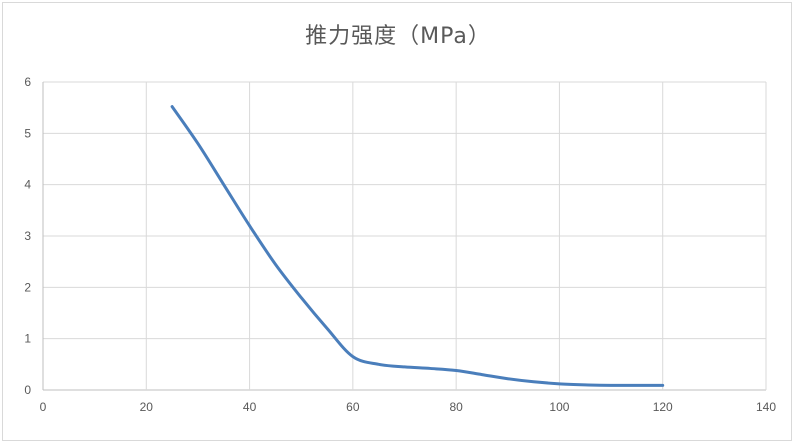  I want to click on x-tick-label: 0, so click(43, 407).